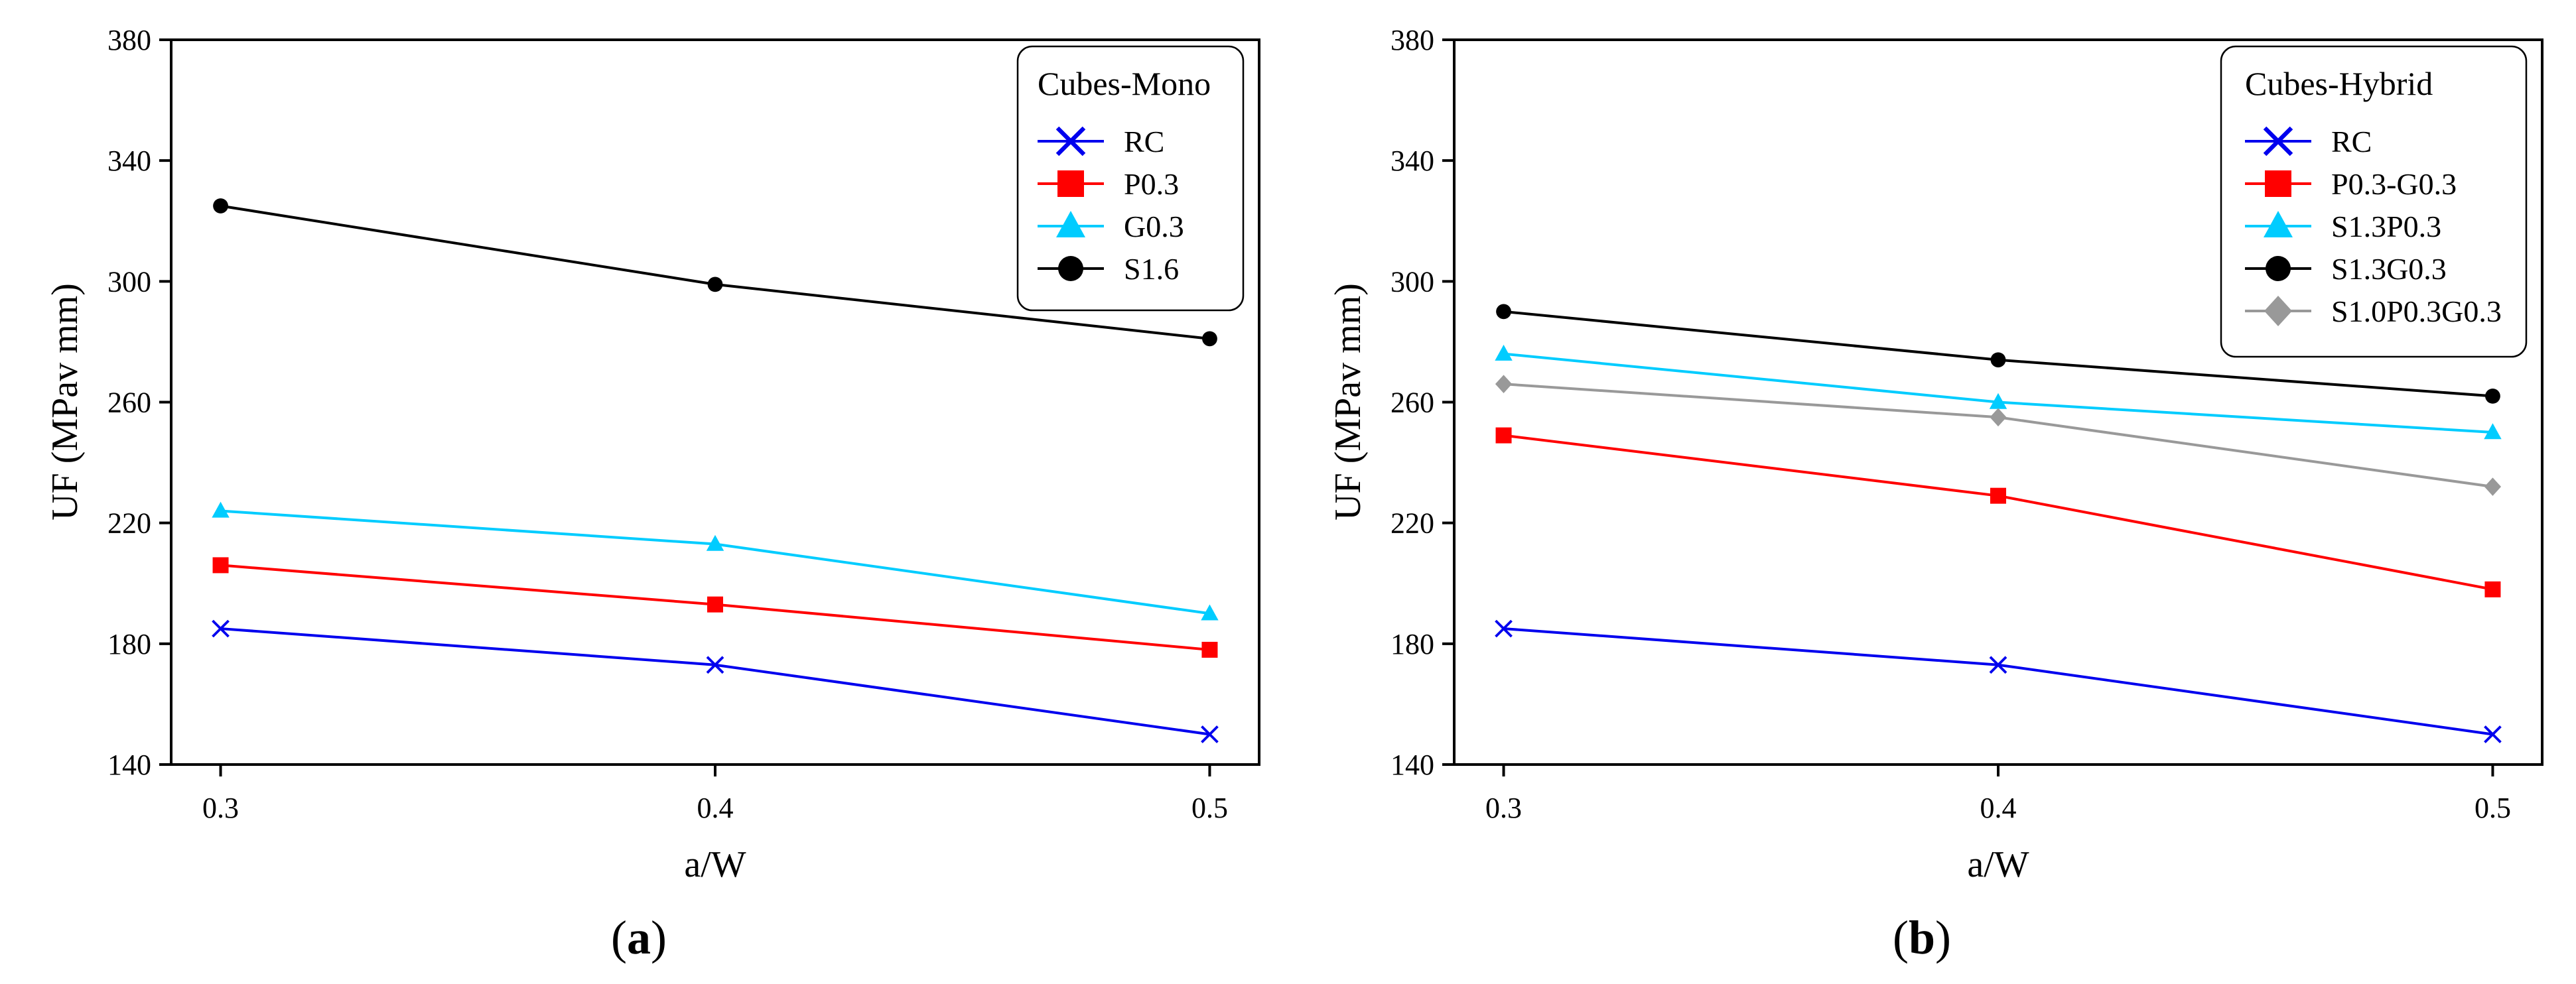 Image resolution: width=2576 pixels, height=984 pixels. Describe the element at coordinates (2389, 269) in the screenshot. I see `legend-label-s1-3g0-3: S1.3G0.3` at that location.